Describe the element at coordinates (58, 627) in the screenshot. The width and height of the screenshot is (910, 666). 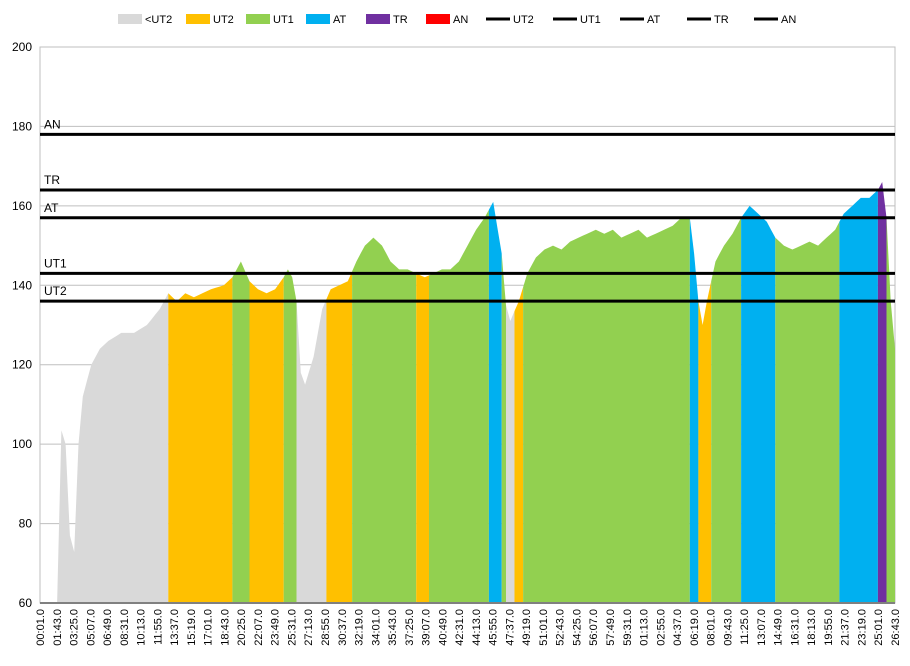
I see `x-tick-label: 01:43.0` at that location.